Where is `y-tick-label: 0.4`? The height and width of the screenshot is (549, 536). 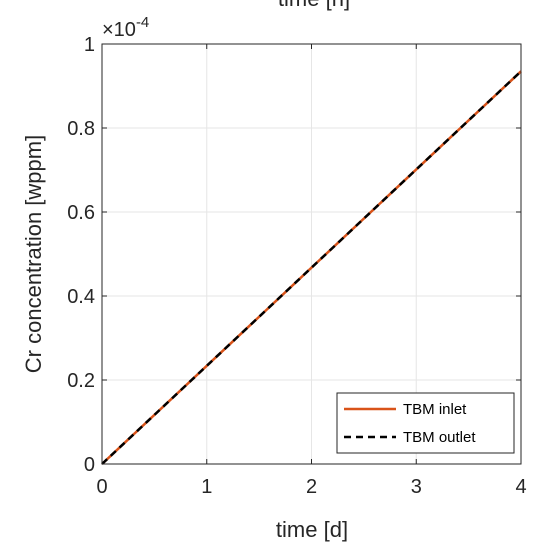 y-tick-label: 0.4 is located at coordinates (81, 297).